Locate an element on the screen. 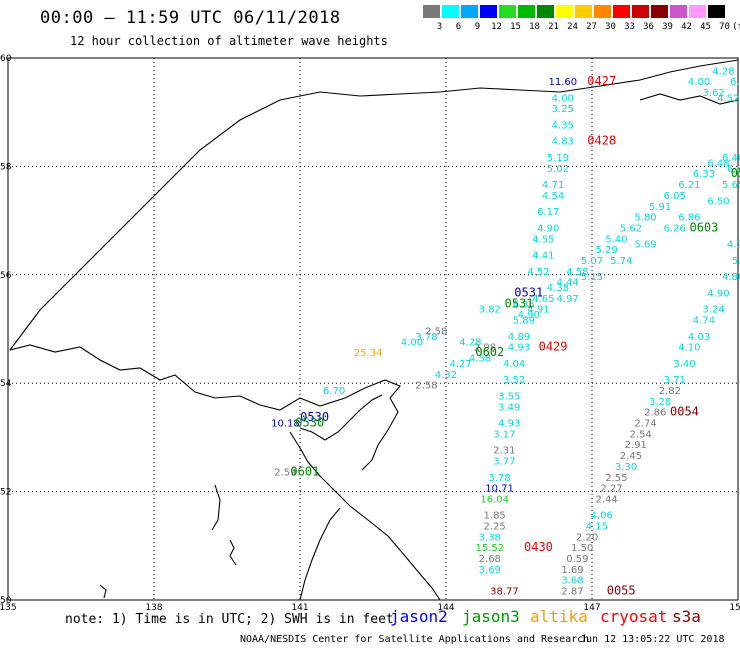 The image size is (740, 650). scale-label: 39 is located at coordinates (667, 27).